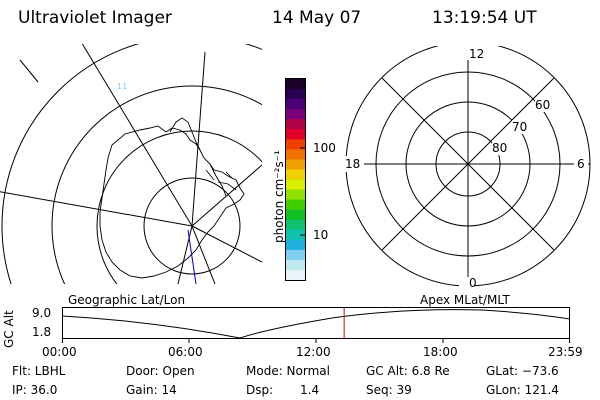 The image size is (600, 400). I want to click on mlt-label-12: 12, so click(477, 54).